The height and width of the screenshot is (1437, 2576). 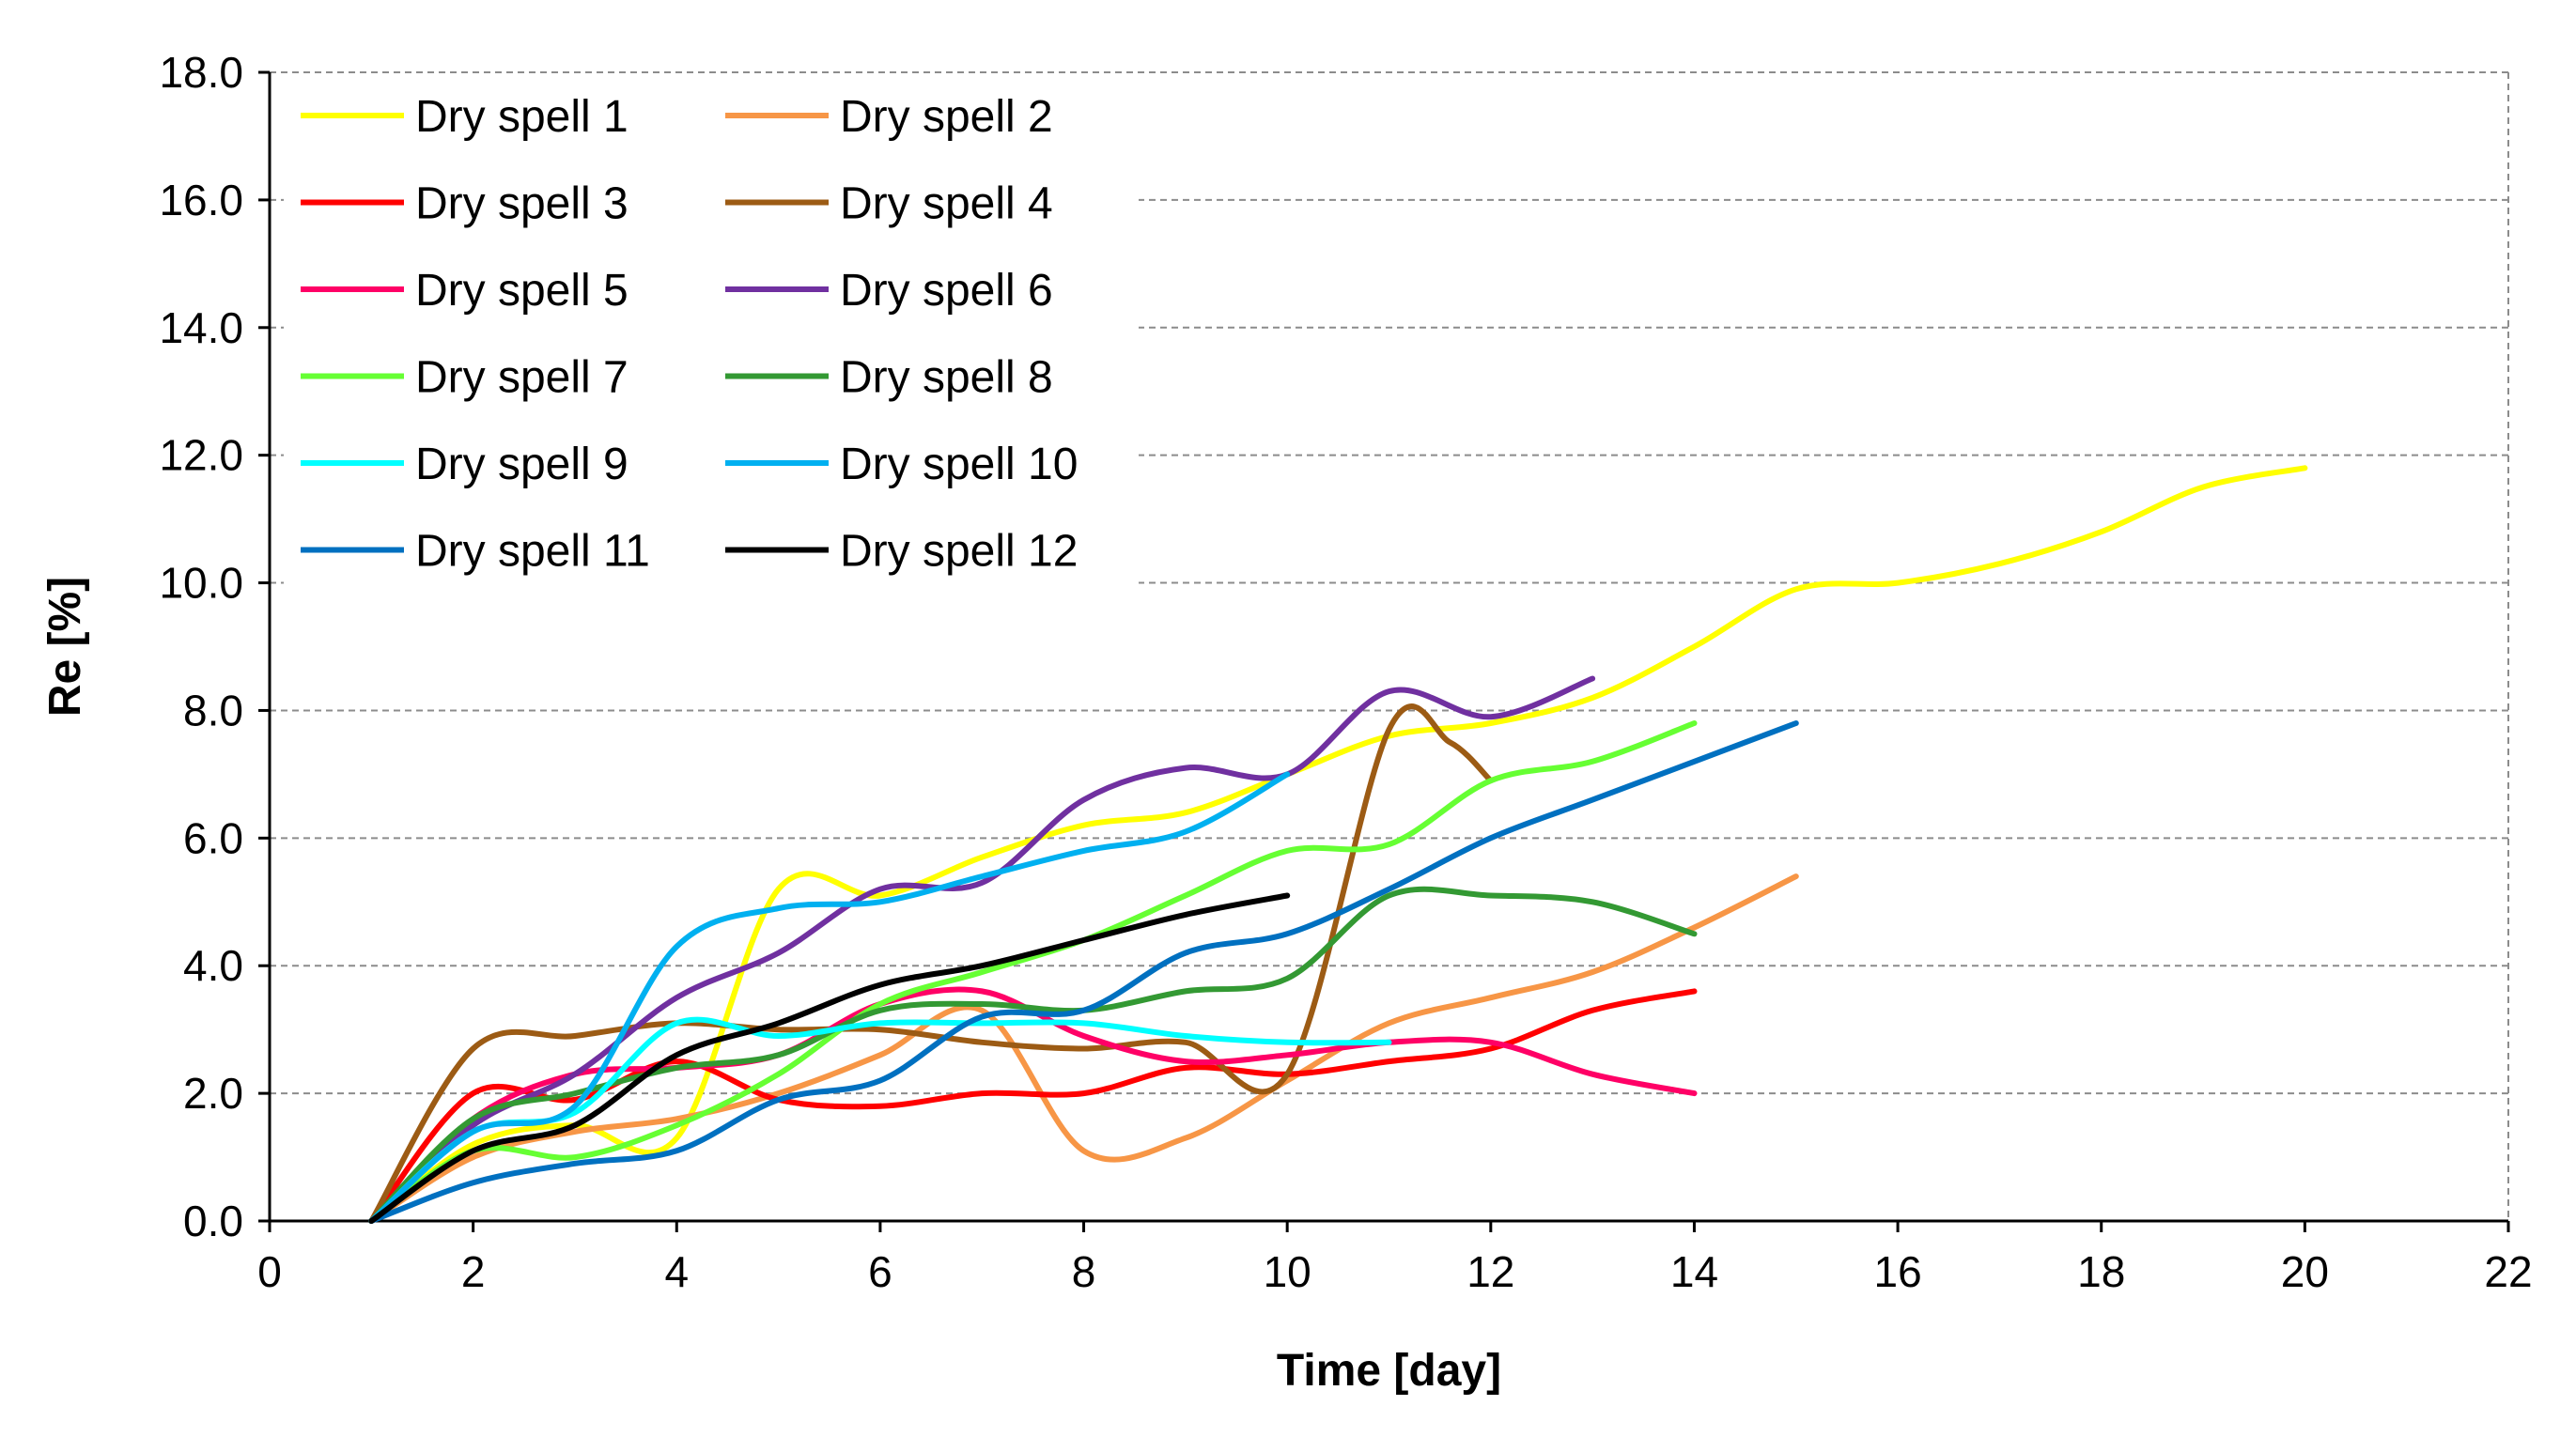 What do you see at coordinates (947, 117) in the screenshot?
I see `legend-label-dry-spell-2: Dry spell 2` at bounding box center [947, 117].